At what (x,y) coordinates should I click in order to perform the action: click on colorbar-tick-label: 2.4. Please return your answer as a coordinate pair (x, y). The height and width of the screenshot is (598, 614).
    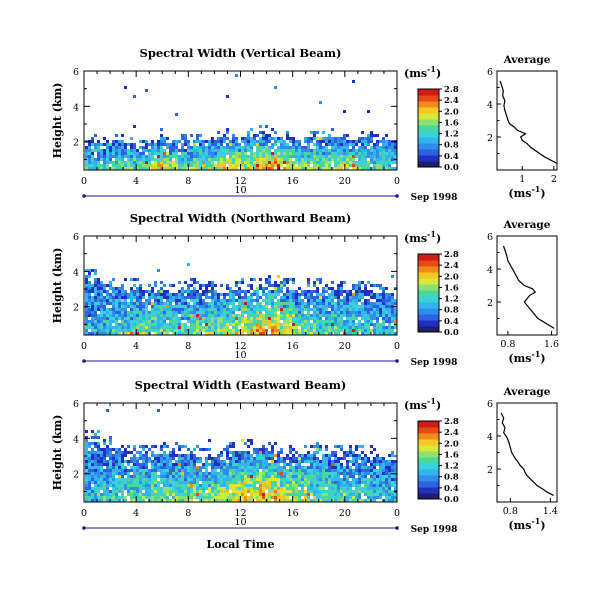
    Looking at the image, I should click on (451, 266).